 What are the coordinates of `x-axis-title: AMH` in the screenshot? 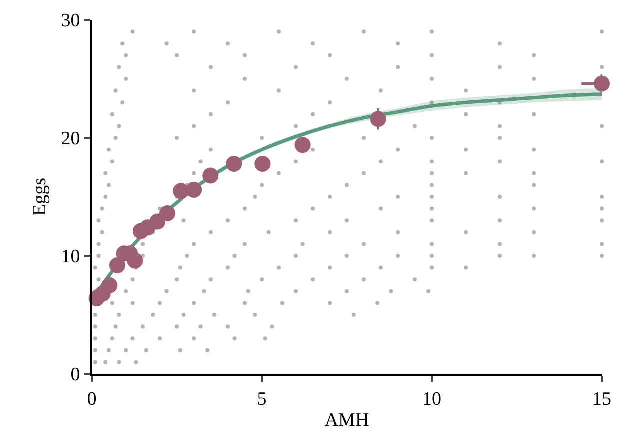 It's located at (347, 421).